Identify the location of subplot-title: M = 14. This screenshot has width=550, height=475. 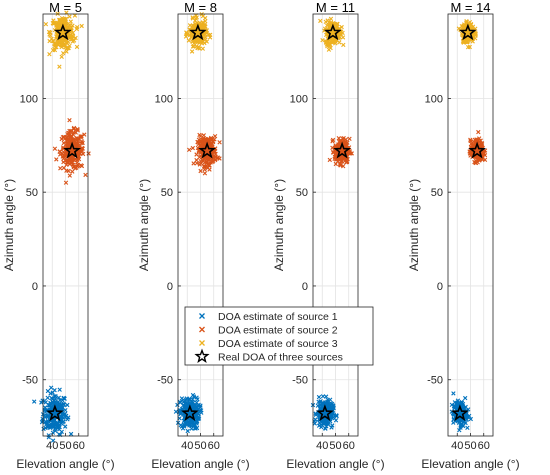
(470, 7).